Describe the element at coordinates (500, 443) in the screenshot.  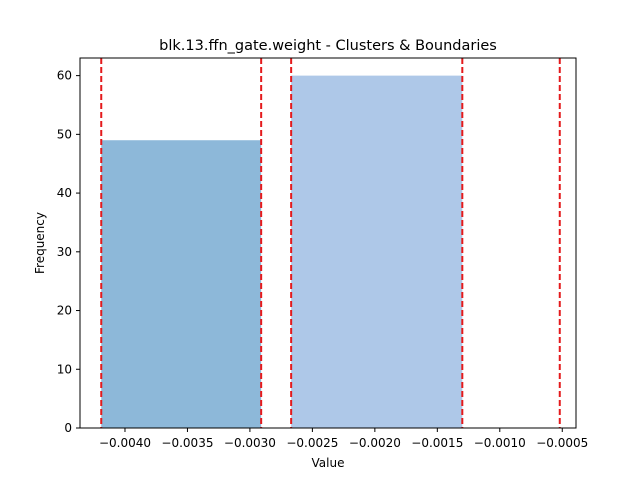
I see `x-tick-label: −0.0010` at that location.